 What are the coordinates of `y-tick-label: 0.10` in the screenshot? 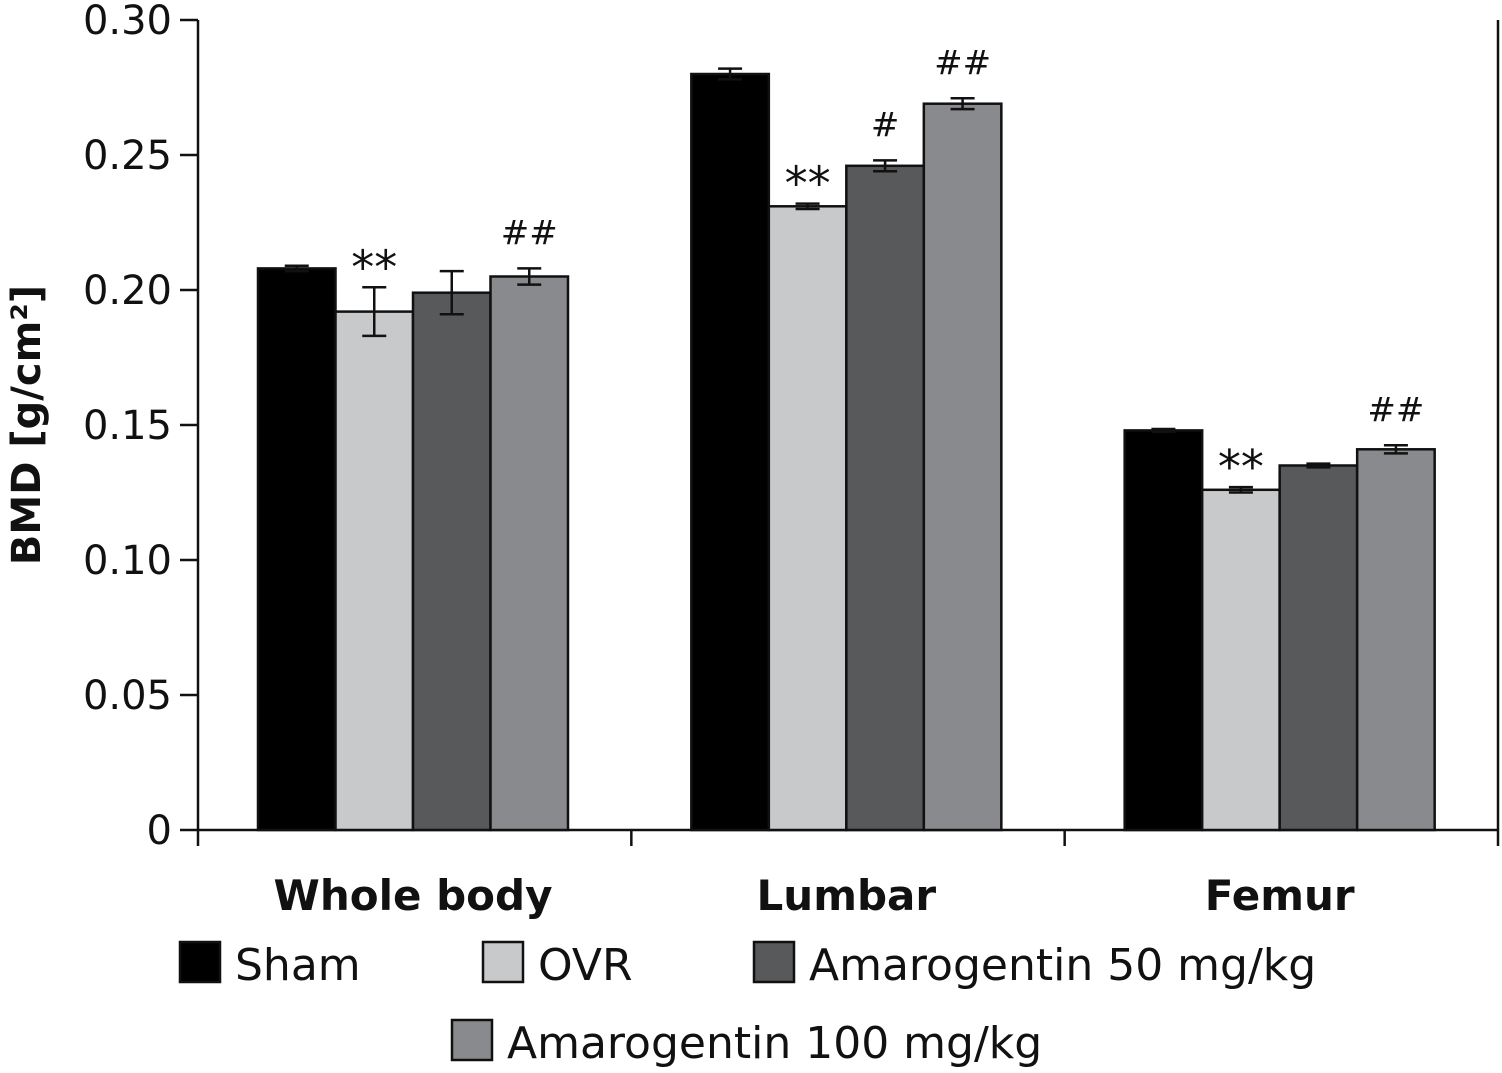 It's located at (127, 561).